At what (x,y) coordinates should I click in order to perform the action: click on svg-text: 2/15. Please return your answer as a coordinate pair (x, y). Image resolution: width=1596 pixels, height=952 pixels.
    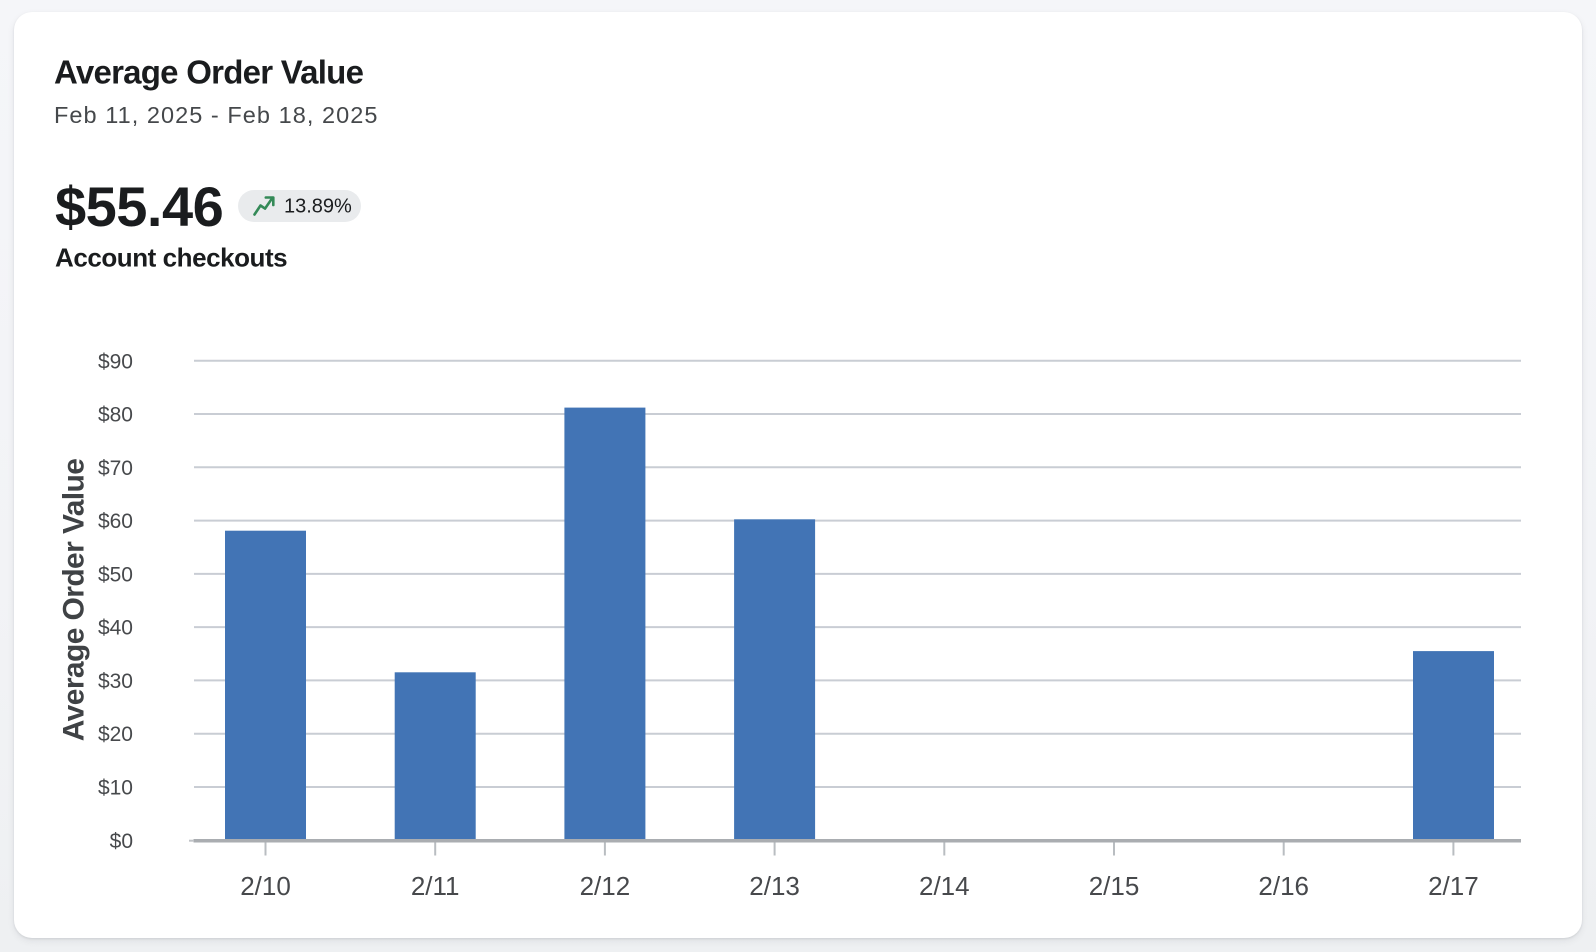
    Looking at the image, I should click on (1114, 886).